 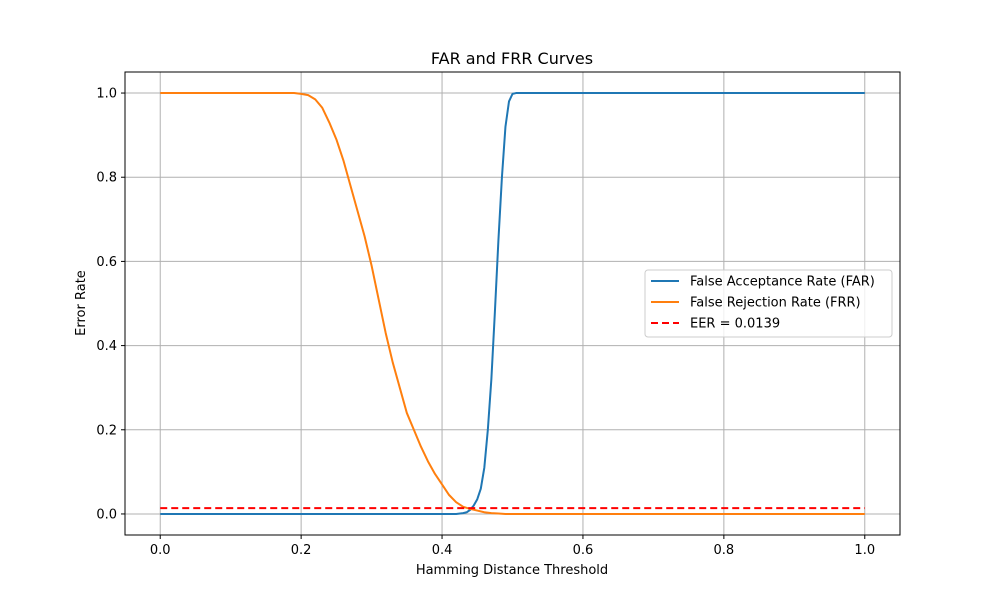 I want to click on y-axis-ticks: 0.0 0.2 0.4 0.6 0.8 1.0, so click(x=110, y=304).